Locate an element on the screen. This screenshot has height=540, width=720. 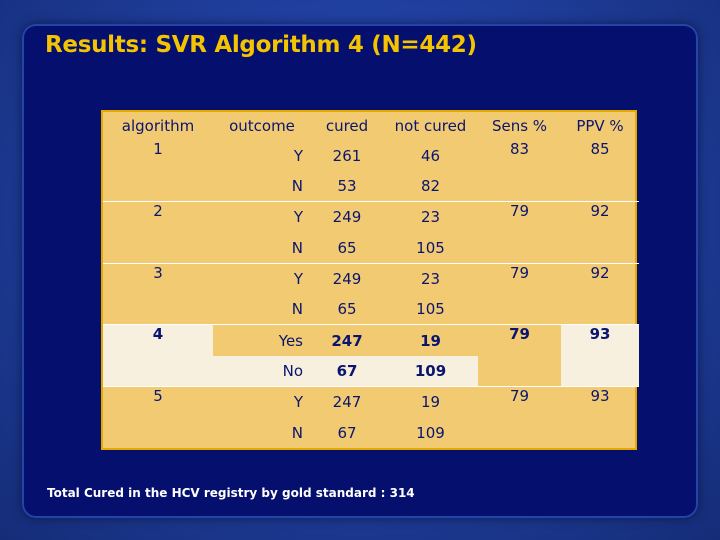
table-row: 3 Y 249 23 79 92 is located at coordinates (371, 294).